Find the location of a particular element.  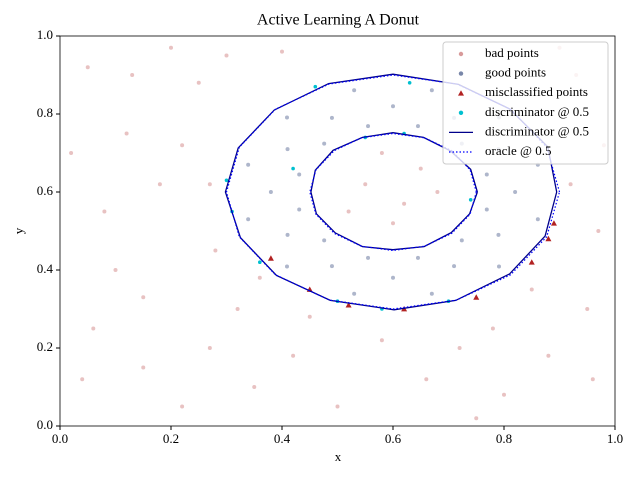

y-tick-label: 0.6 is located at coordinates (45, 190).